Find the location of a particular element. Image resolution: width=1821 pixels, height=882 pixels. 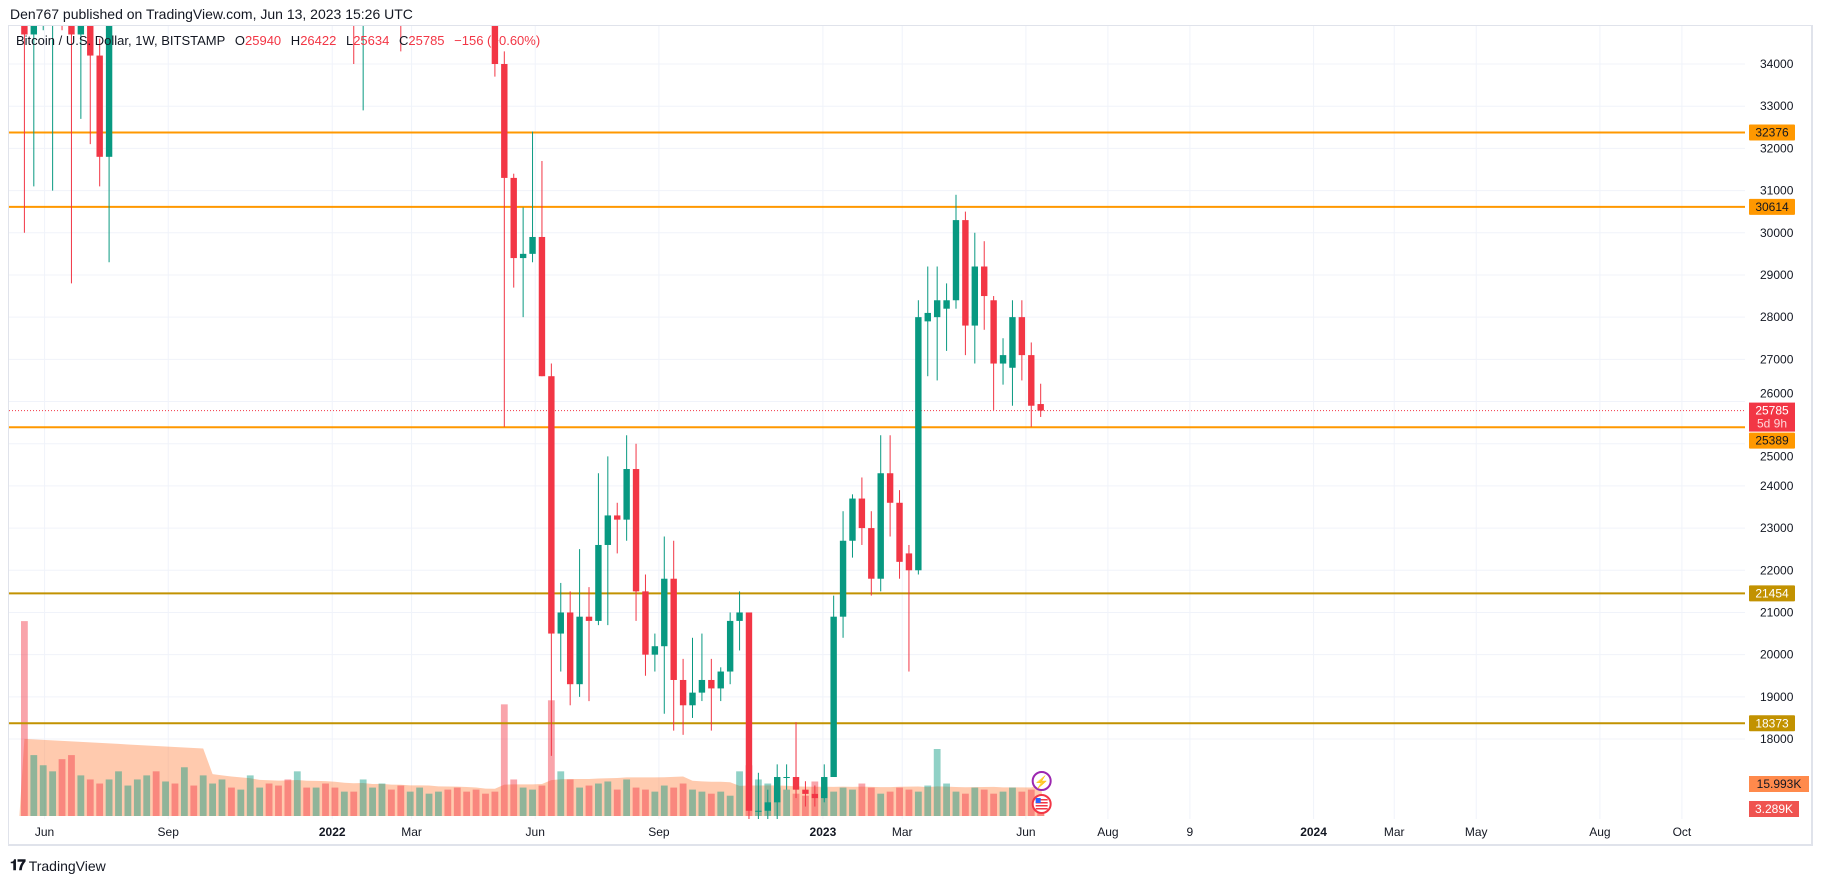

time-tick-label: Oct is located at coordinates (1682, 832).